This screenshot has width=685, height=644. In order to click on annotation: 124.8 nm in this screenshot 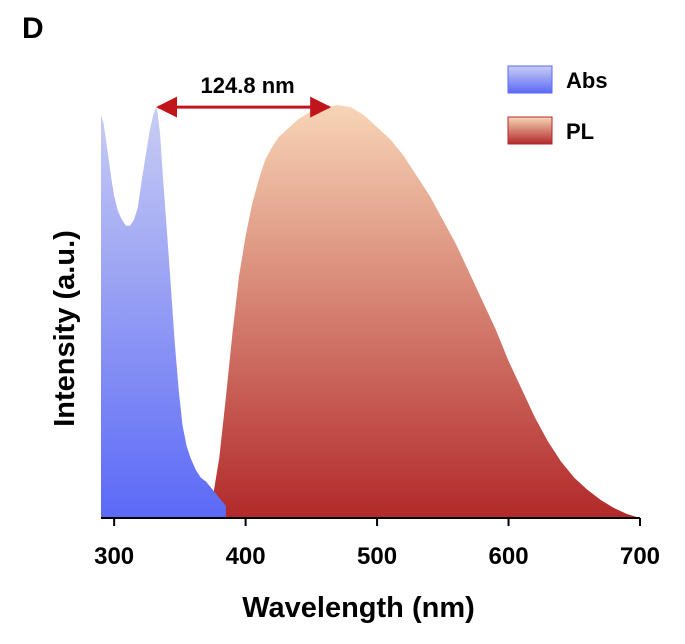, I will do `click(244, 95)`.